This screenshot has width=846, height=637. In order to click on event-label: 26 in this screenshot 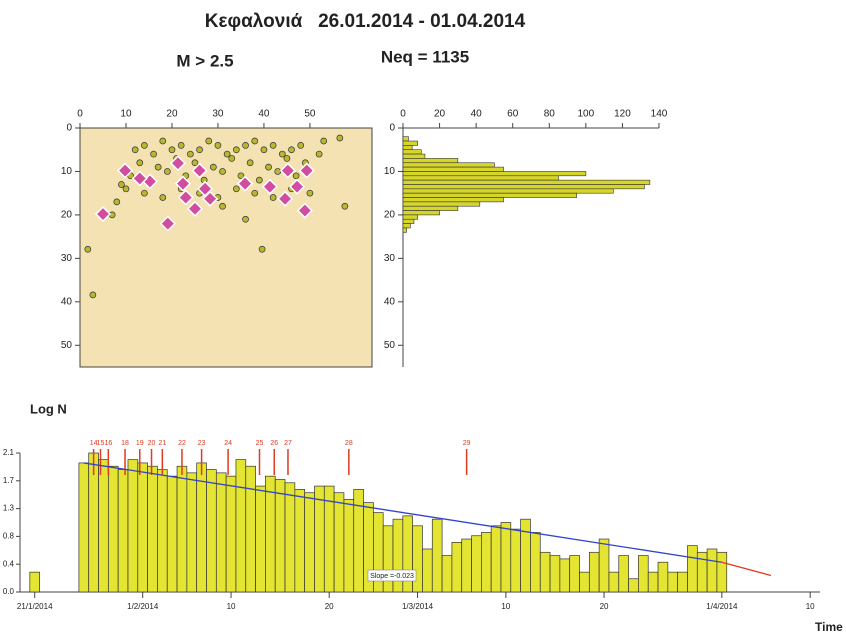, I will do `click(274, 443)`.